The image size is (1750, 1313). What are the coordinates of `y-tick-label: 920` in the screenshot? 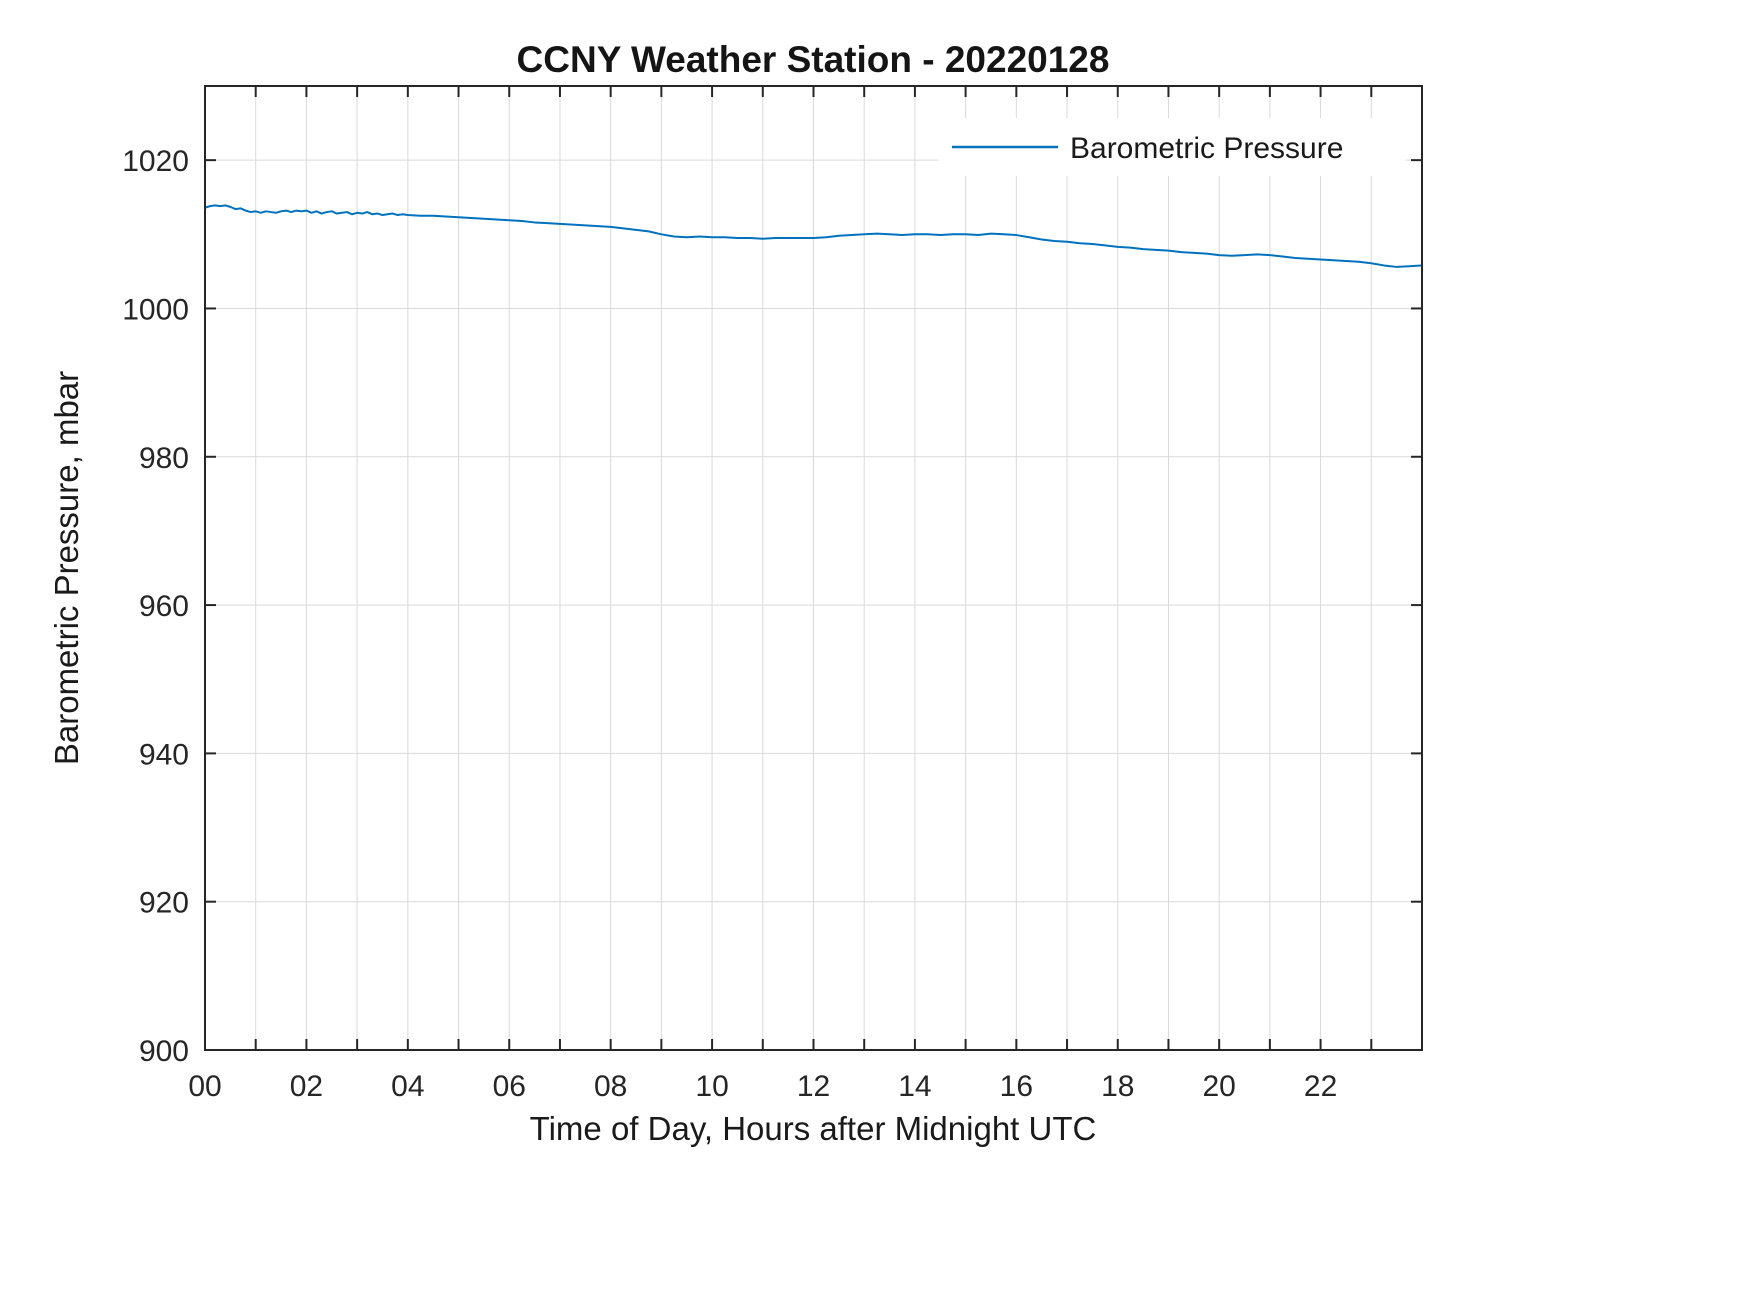 It's located at (164, 903).